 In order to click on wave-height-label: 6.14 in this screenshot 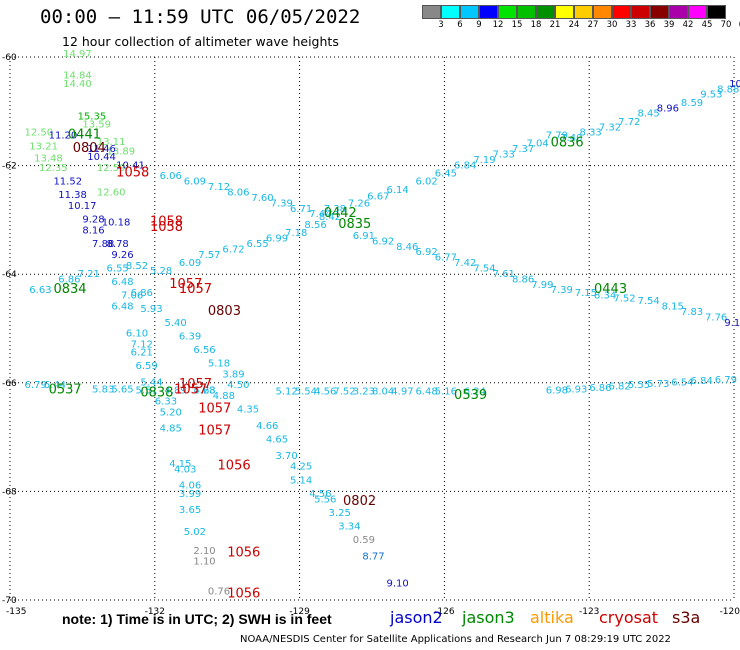, I will do `click(397, 190)`.